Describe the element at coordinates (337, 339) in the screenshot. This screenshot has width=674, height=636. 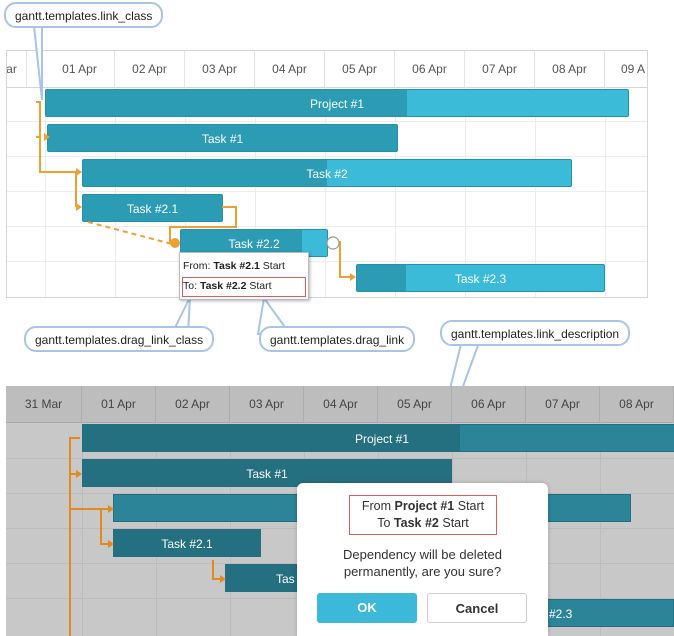
I see `callout-drag-link: gantt.templates.drag_link` at that location.